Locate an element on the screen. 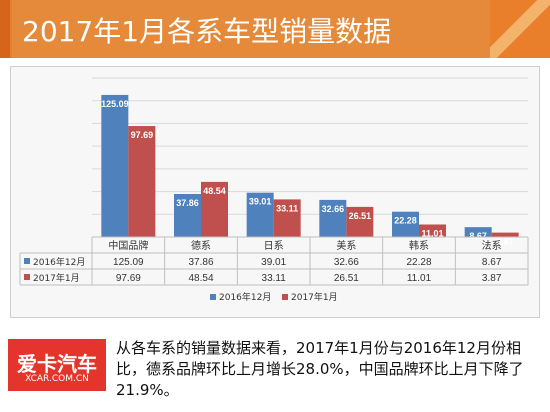  header-stripe-decoration is located at coordinates (520, 29).